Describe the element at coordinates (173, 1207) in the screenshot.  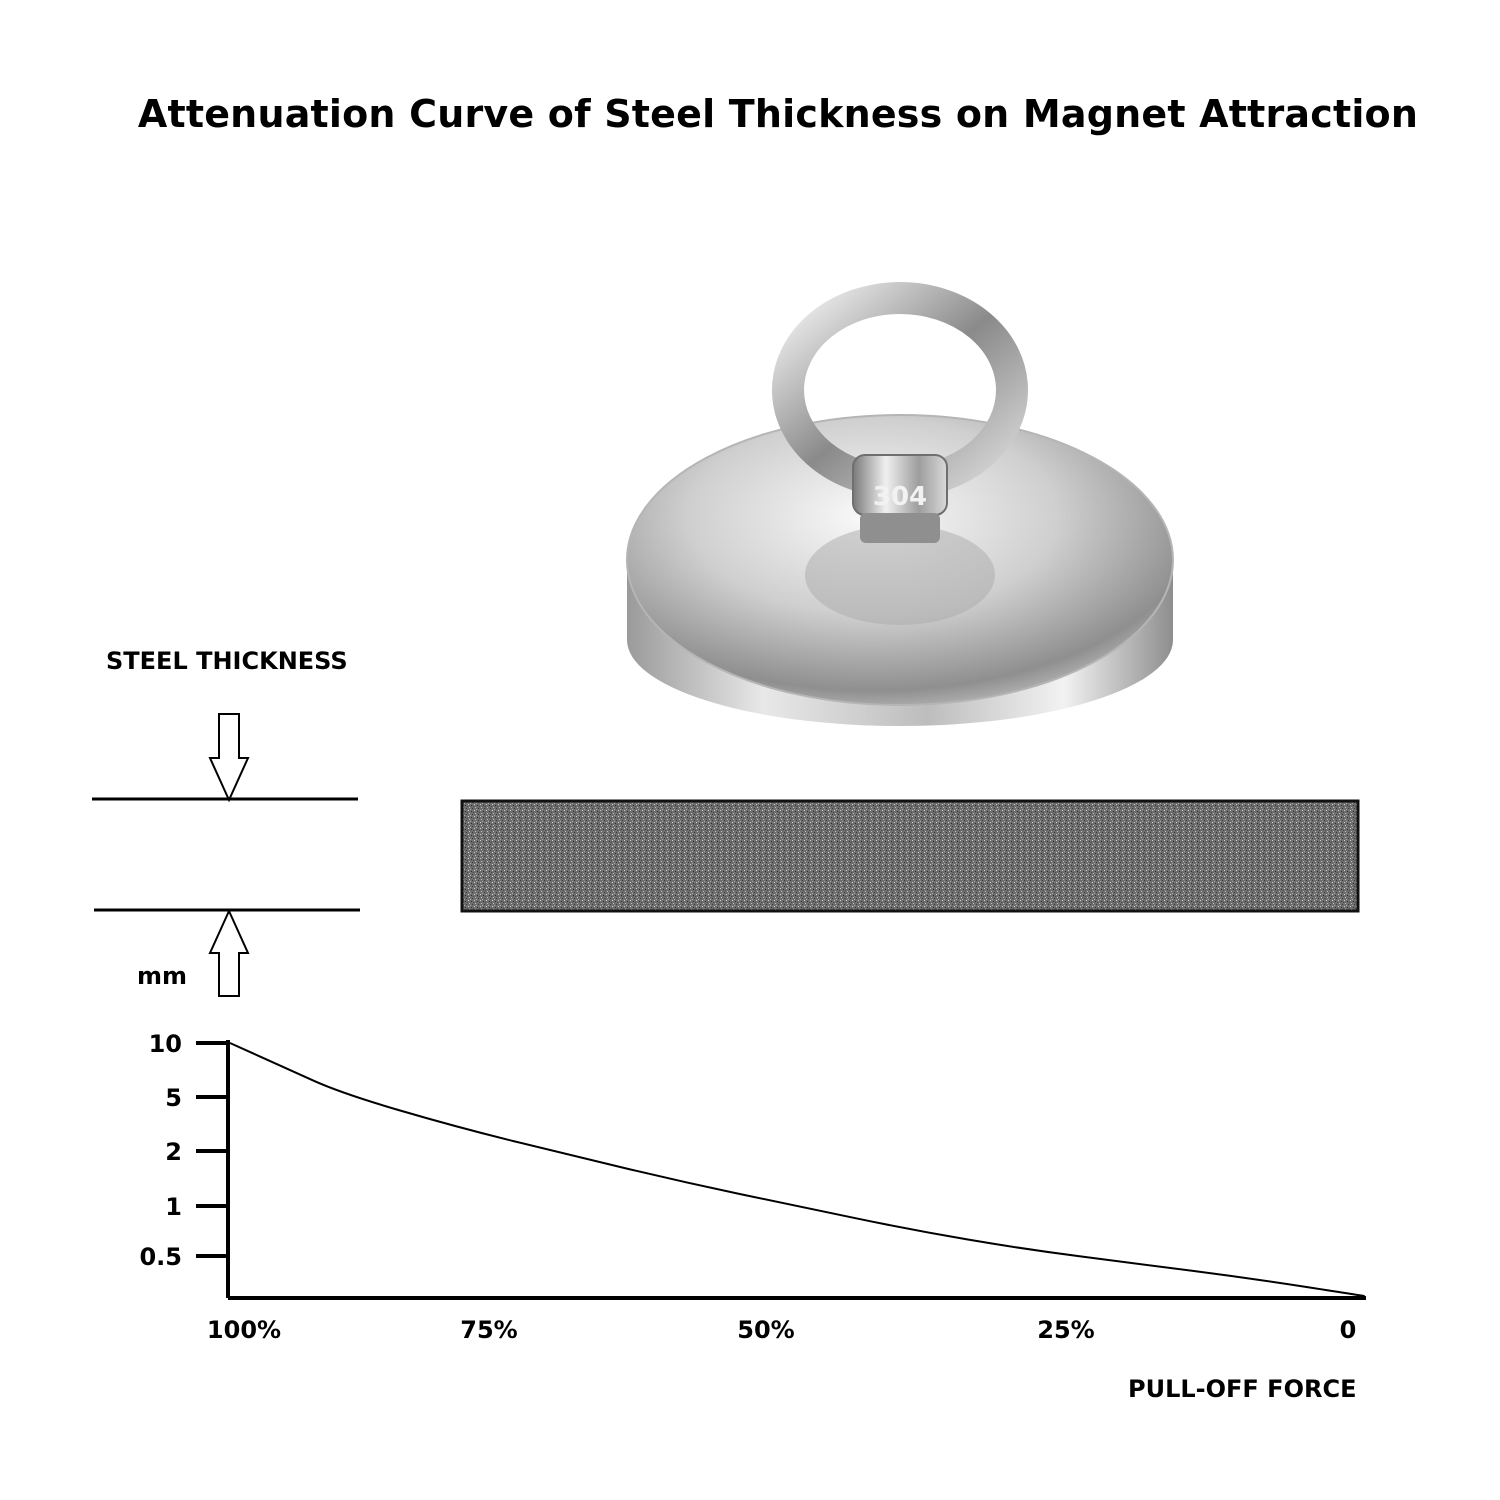
I see `y-tick-label: 1` at that location.